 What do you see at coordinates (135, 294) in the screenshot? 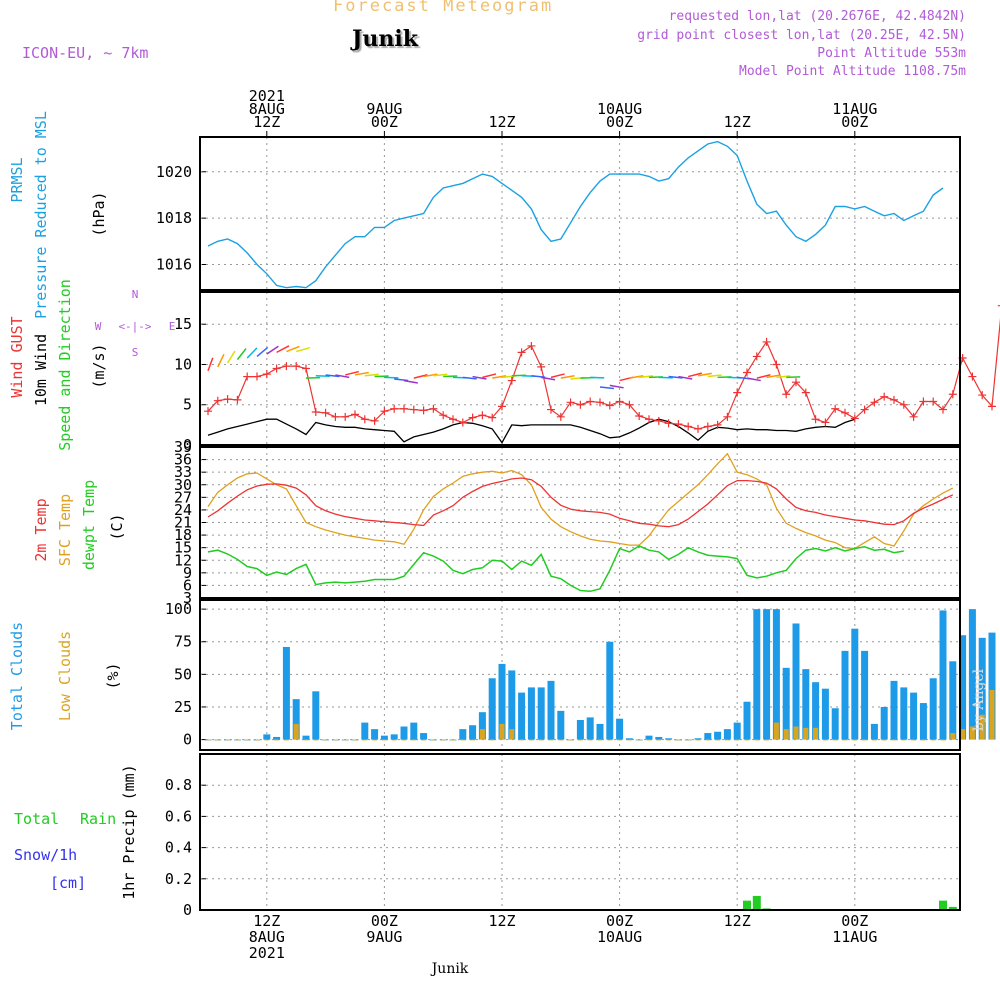
I see `compass-north: N` at bounding box center [135, 294].